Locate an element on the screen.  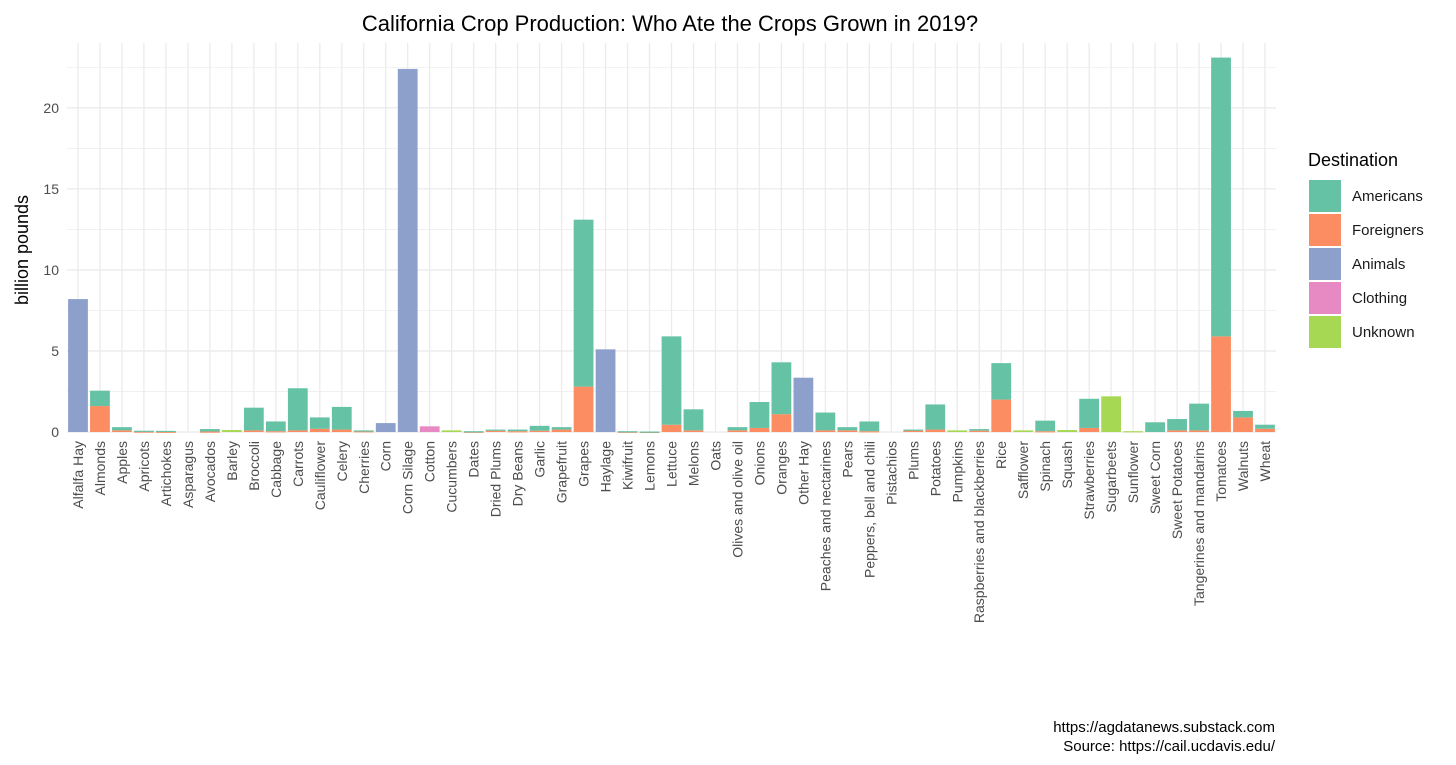
x-tick-label: Pears is located at coordinates (847, 459).